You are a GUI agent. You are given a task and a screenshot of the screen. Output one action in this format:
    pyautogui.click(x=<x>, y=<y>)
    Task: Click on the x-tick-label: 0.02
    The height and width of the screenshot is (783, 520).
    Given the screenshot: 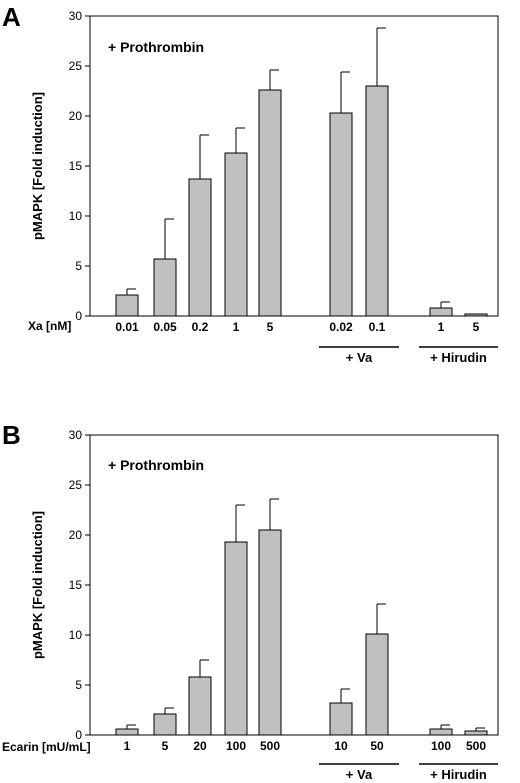 What is the action you would take?
    pyautogui.click(x=341, y=327)
    